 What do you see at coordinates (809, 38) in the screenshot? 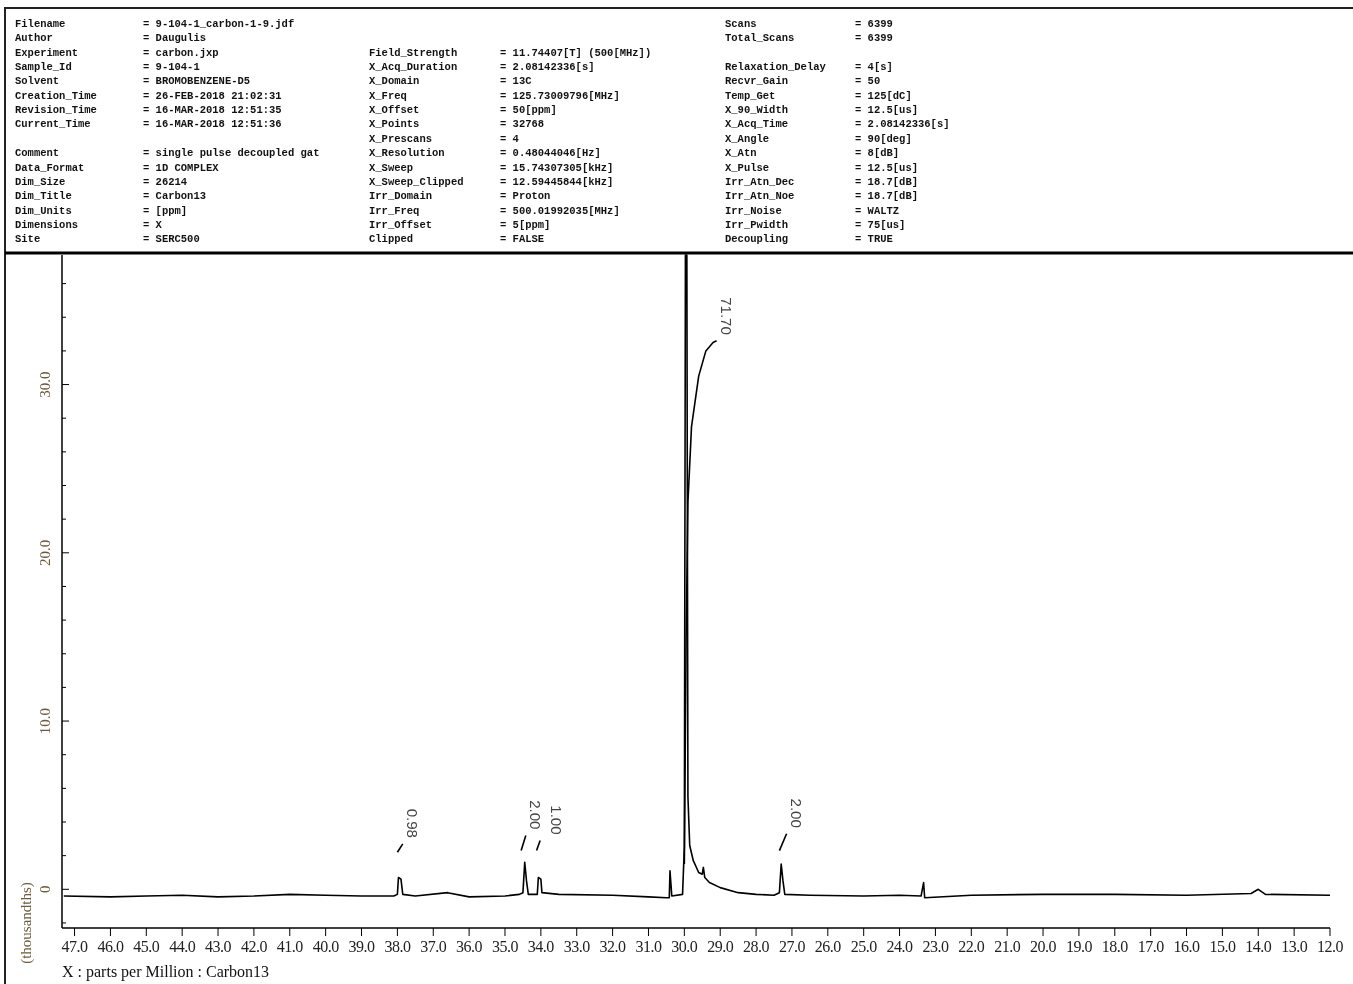
I see `text: Total_Scans = 6399` at bounding box center [809, 38].